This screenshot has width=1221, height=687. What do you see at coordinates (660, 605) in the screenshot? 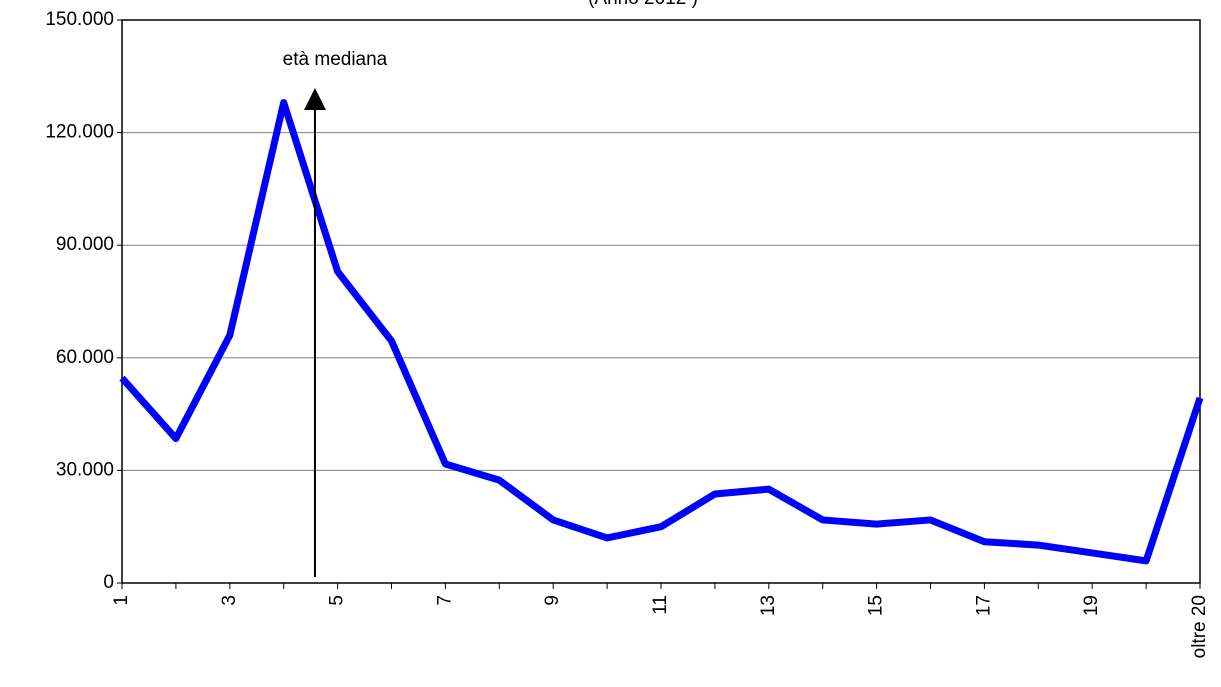
I see `x-tick-label: 11` at bounding box center [660, 605].